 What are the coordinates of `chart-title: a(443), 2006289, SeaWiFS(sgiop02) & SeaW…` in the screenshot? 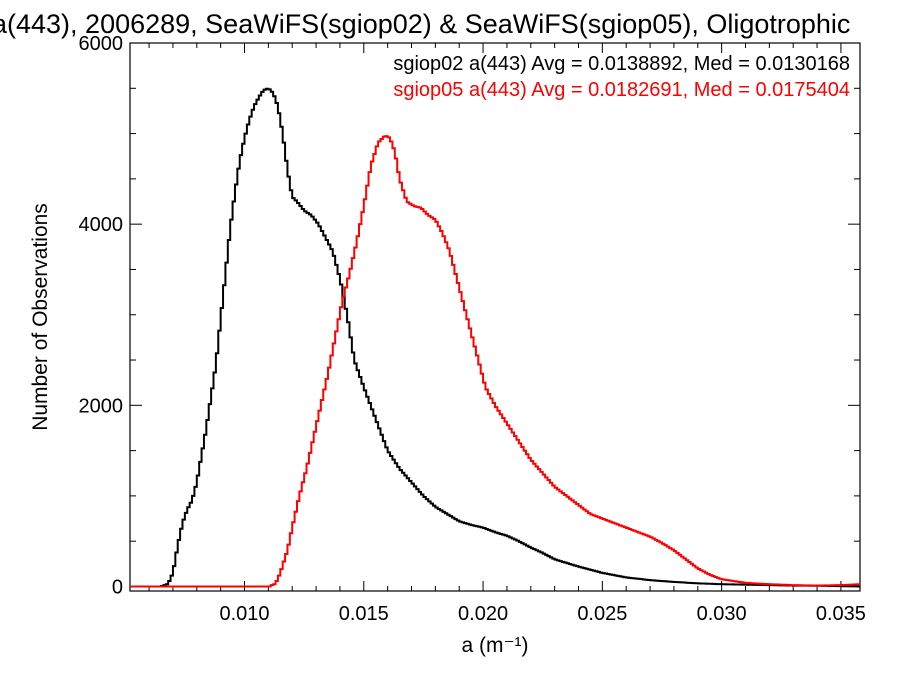 It's located at (425, 24).